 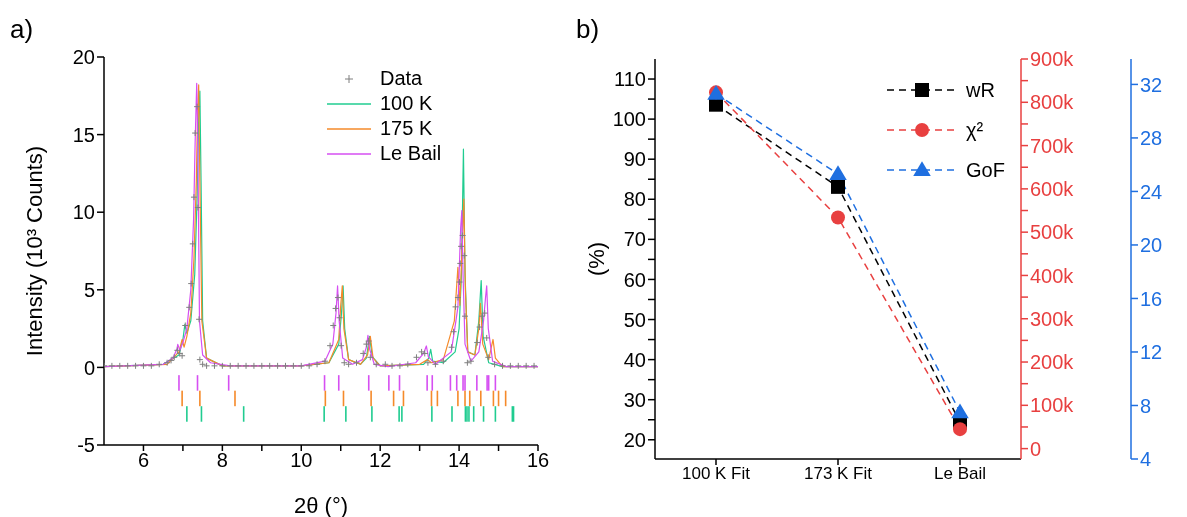 I want to click on legend-label: 175 K, so click(x=406, y=128).